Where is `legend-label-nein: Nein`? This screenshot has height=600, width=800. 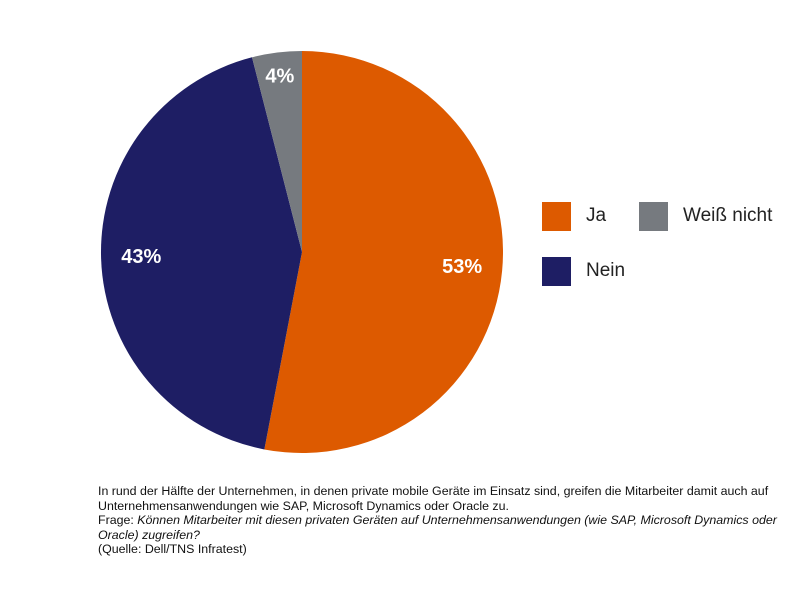 legend-label-nein: Nein is located at coordinates (606, 270).